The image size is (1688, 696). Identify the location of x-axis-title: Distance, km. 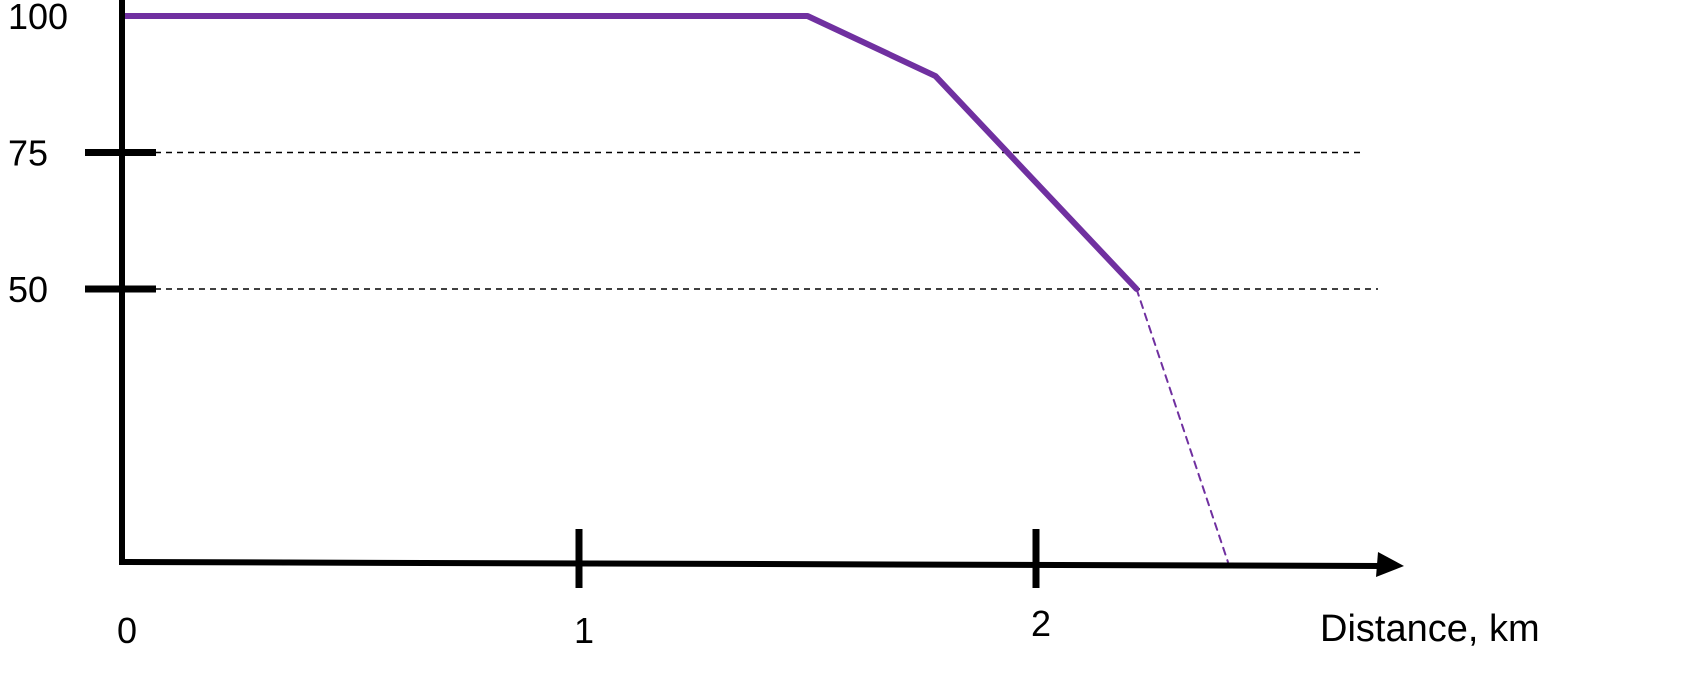
(1430, 629).